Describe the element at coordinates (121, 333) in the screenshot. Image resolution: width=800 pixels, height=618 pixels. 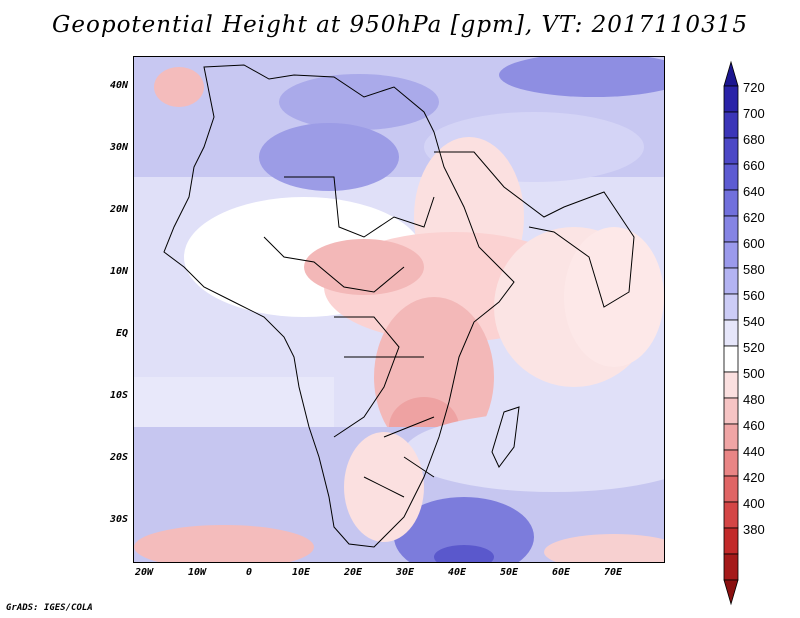
I see `lat-label-eq: EQ` at that location.